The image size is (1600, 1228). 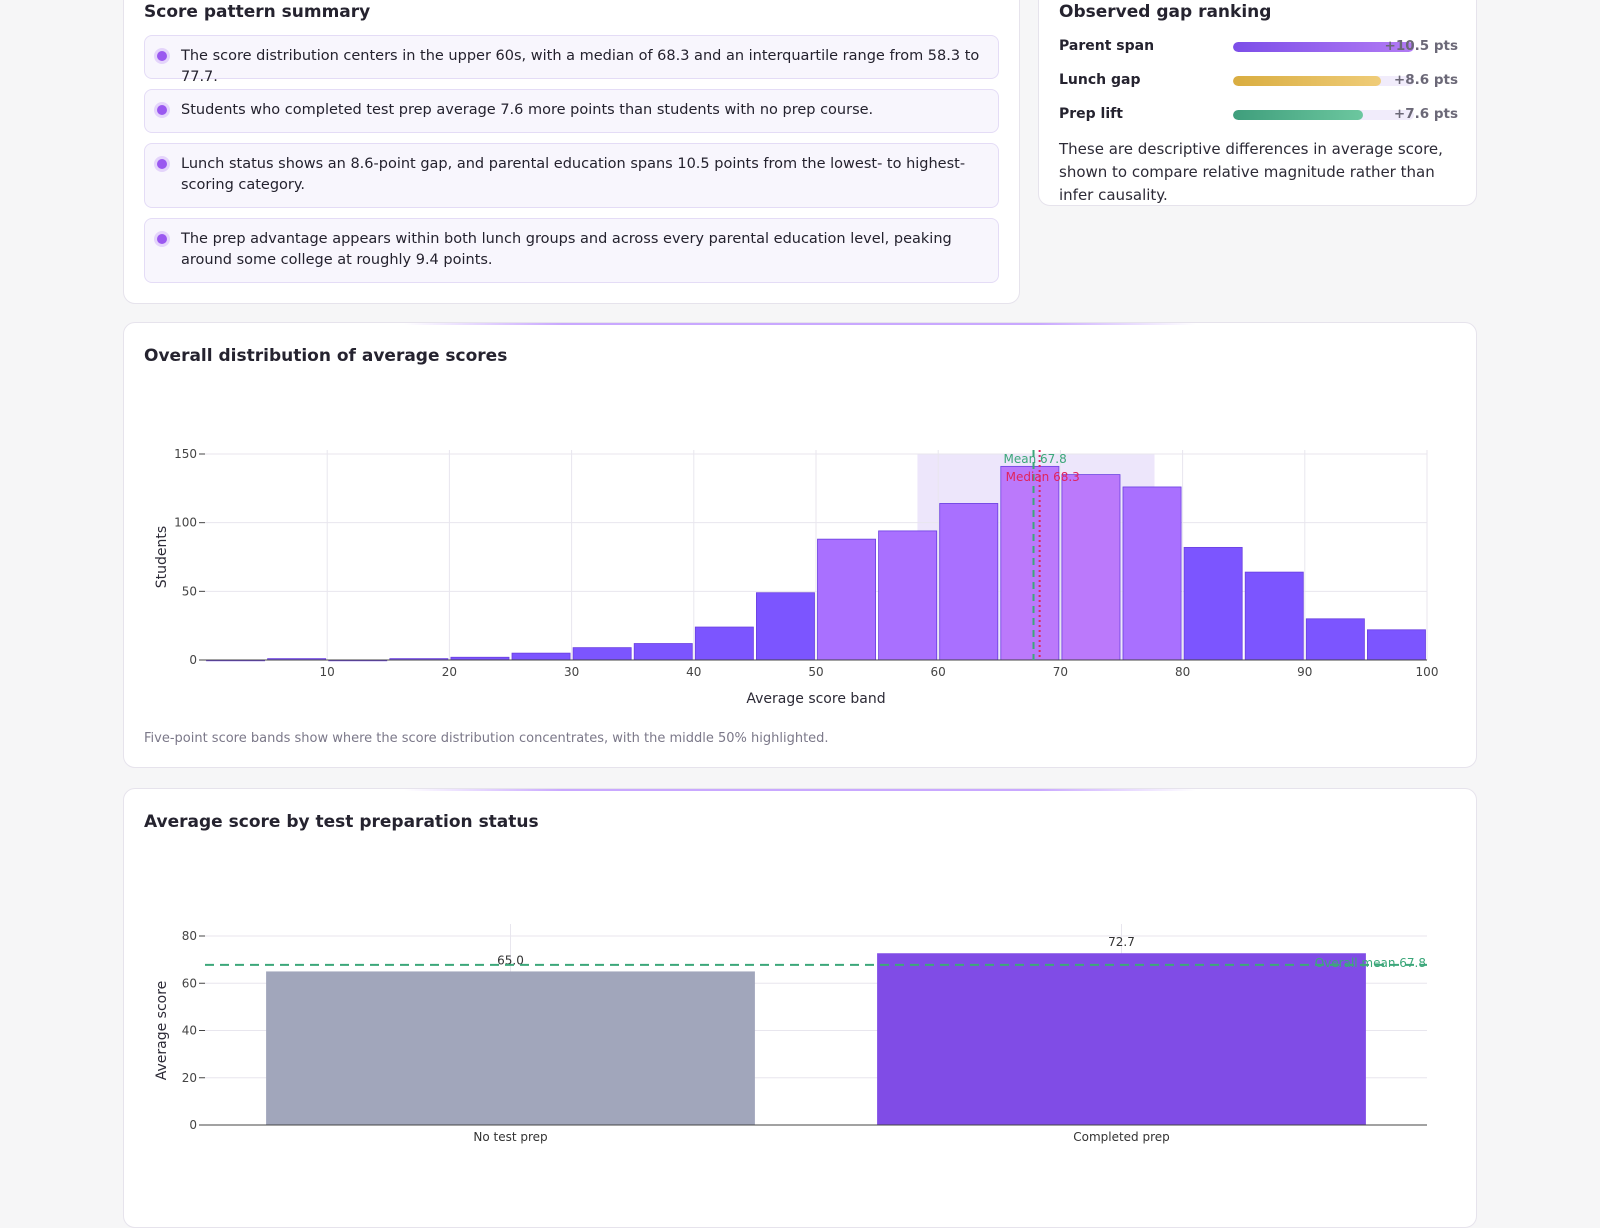 I want to click on x-tick-label: 40, so click(x=693, y=672).